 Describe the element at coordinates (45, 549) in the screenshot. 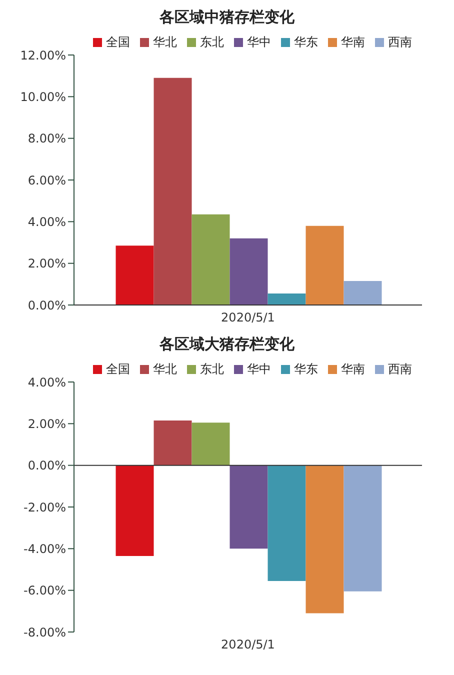

I see `y-tick-label: -4.00%` at that location.